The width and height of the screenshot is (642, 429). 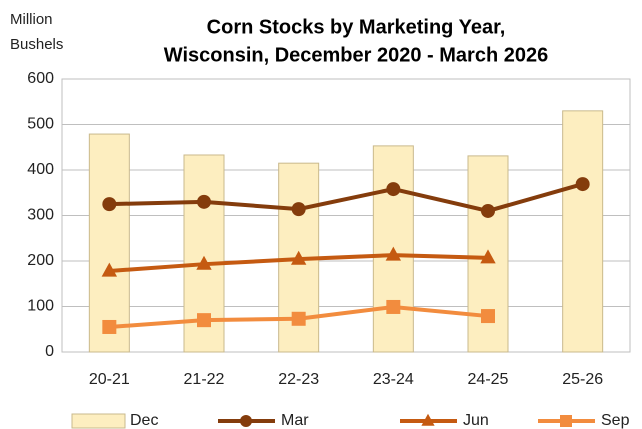 What do you see at coordinates (36, 44) in the screenshot?
I see `y-axis-label: Bushels` at bounding box center [36, 44].